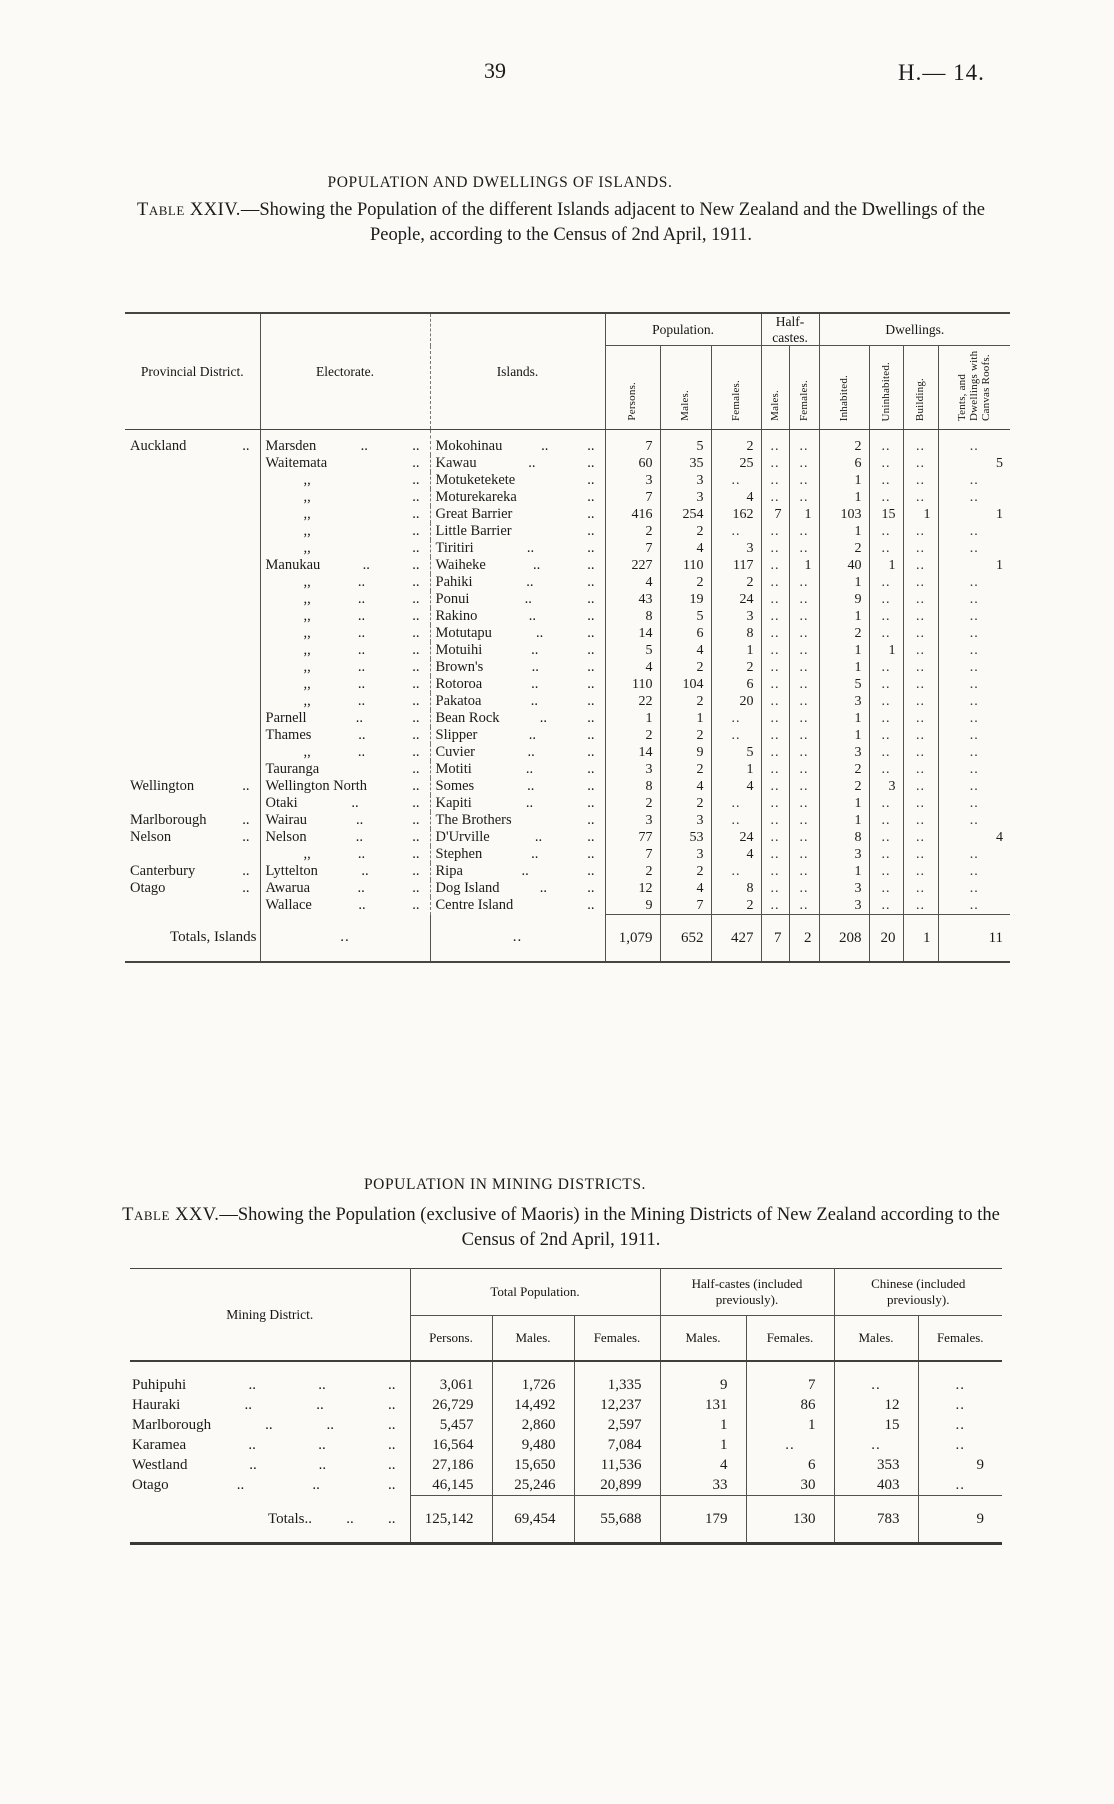 The width and height of the screenshot is (1114, 1804). I want to click on value-cell: 35, so click(686, 464).